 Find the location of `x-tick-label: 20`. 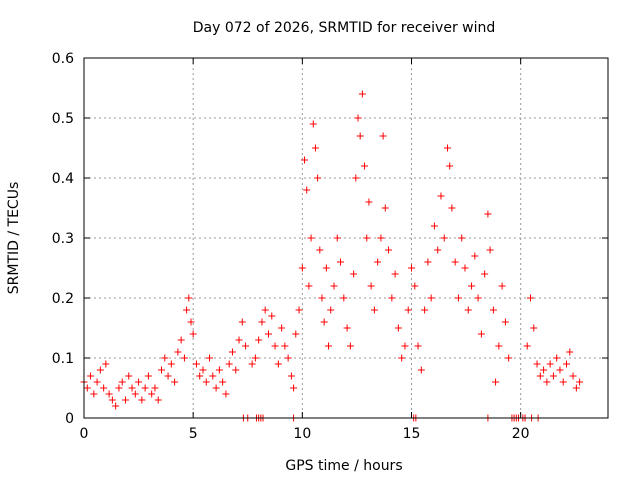

x-tick-label: 20 is located at coordinates (521, 434).